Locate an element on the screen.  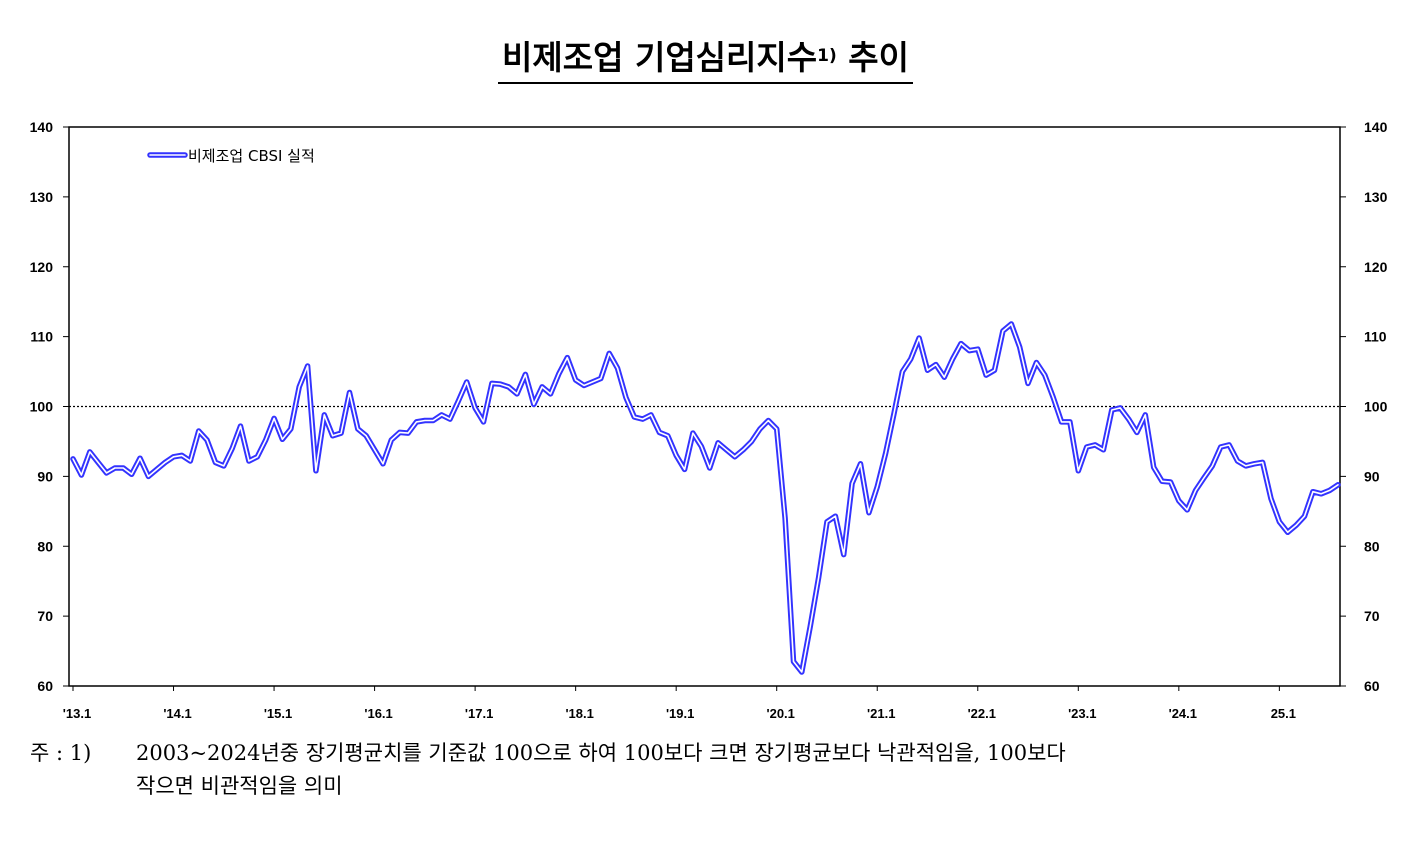
x-tick-label: '24.1 is located at coordinates (1183, 713).